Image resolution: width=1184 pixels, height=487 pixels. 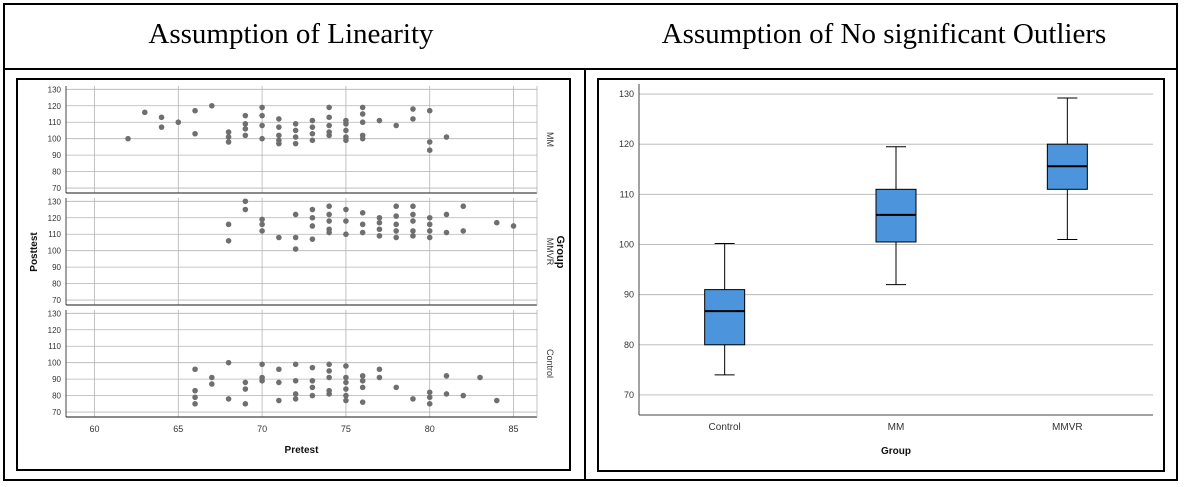 I want to click on y-tick-label: 80, so click(x=629, y=345).